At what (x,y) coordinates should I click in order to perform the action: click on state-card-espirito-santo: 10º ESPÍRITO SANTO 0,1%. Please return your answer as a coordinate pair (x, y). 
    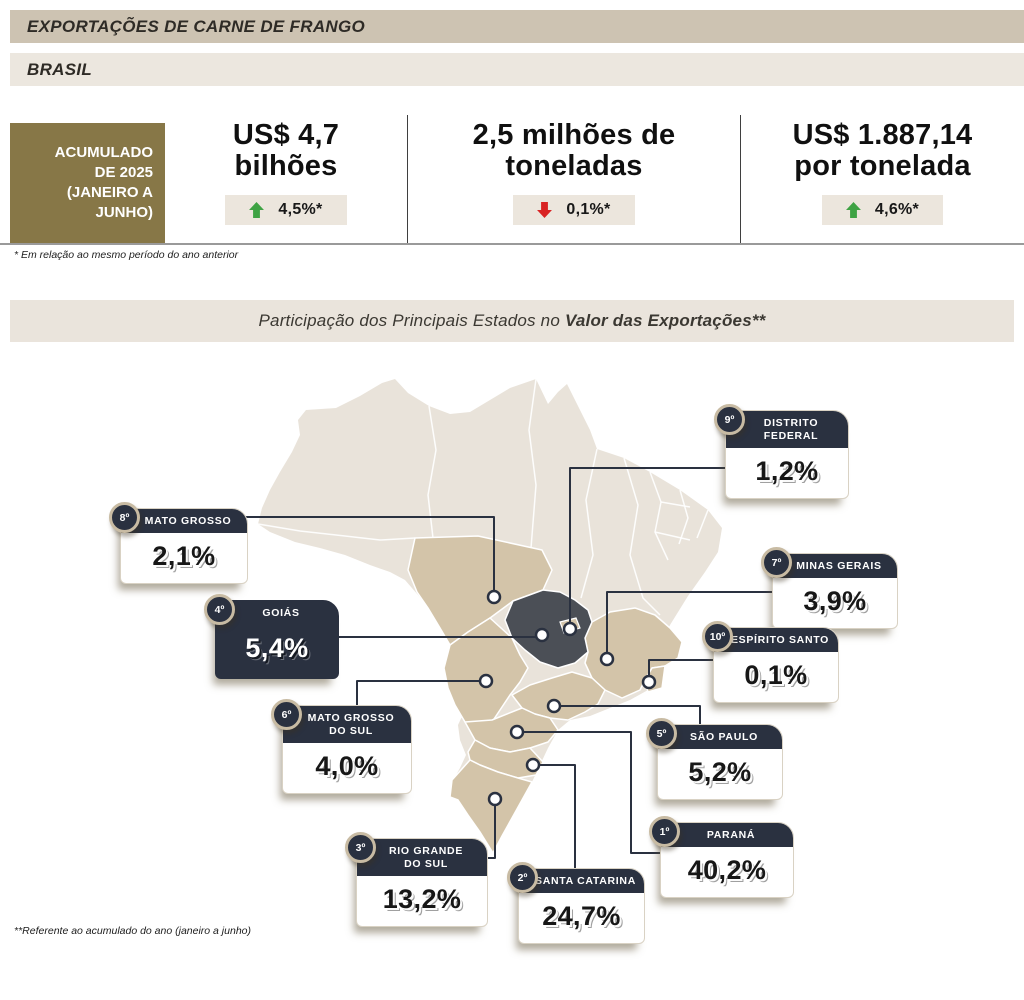
    Looking at the image, I should click on (770, 662).